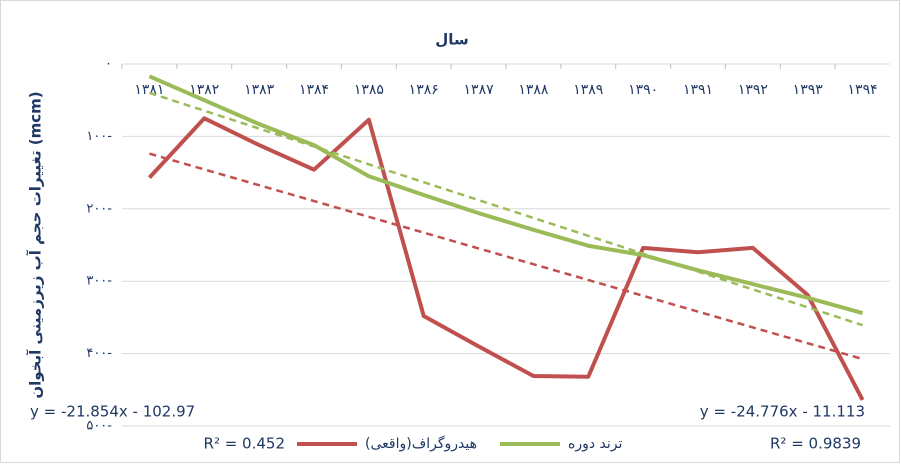 The image size is (901, 464). I want to click on r-squared: R² = 0.9839, so click(815, 444).